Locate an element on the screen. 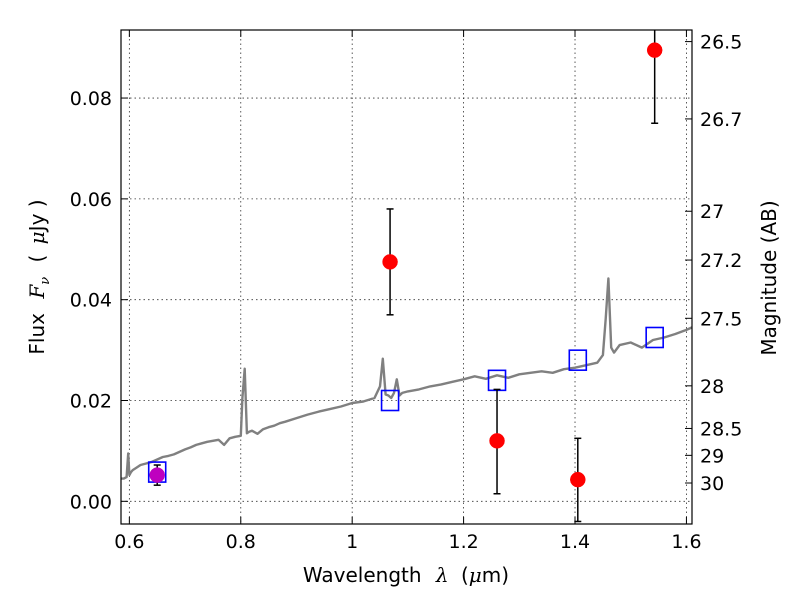  magnitude-tick-label: 29 is located at coordinates (712, 456).